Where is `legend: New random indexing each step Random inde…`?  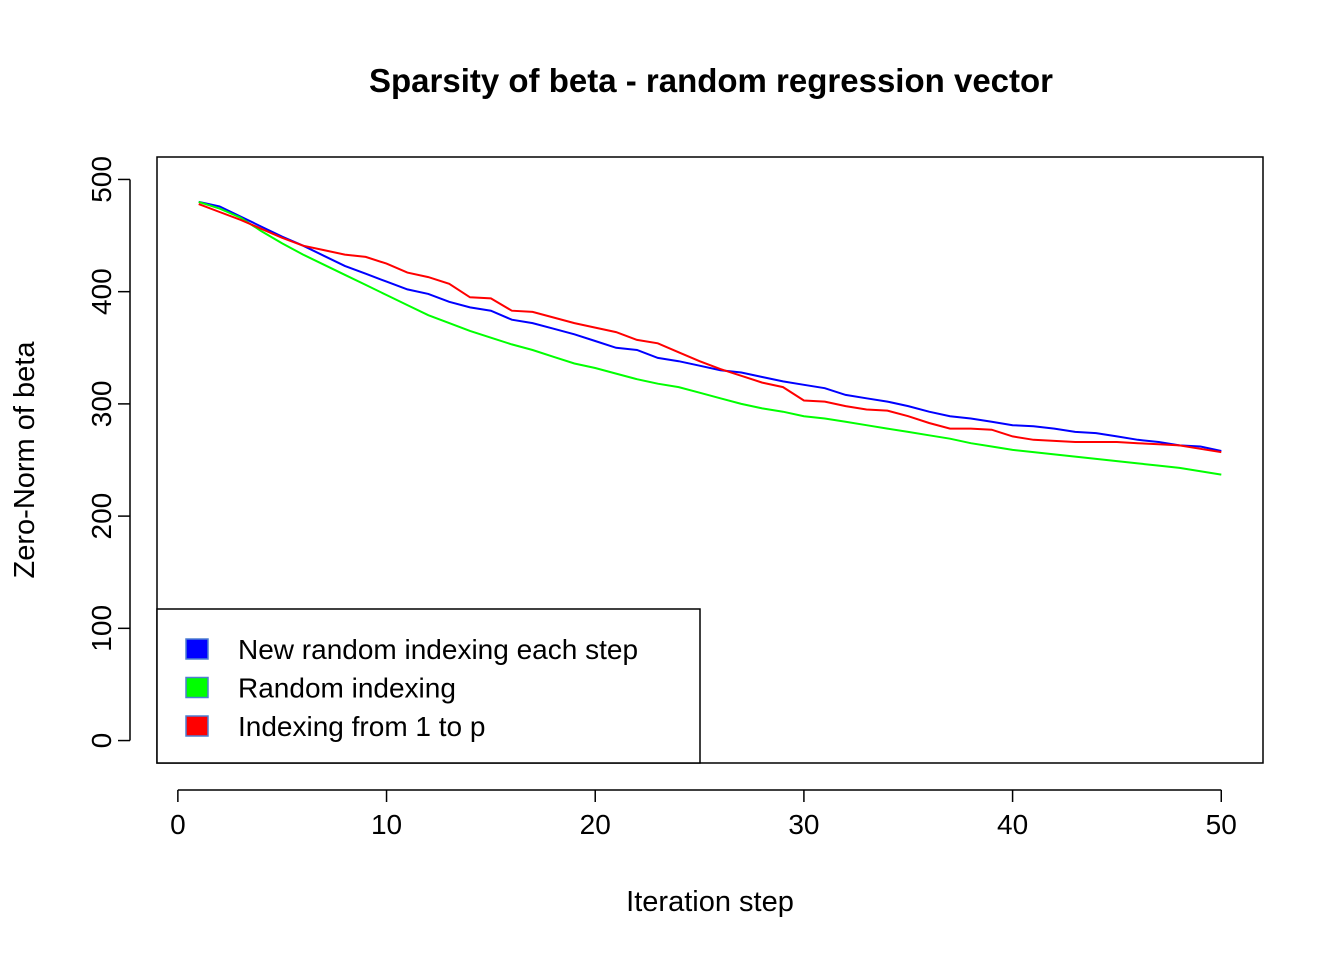
legend: New random indexing each step Random inde… is located at coordinates (428, 686).